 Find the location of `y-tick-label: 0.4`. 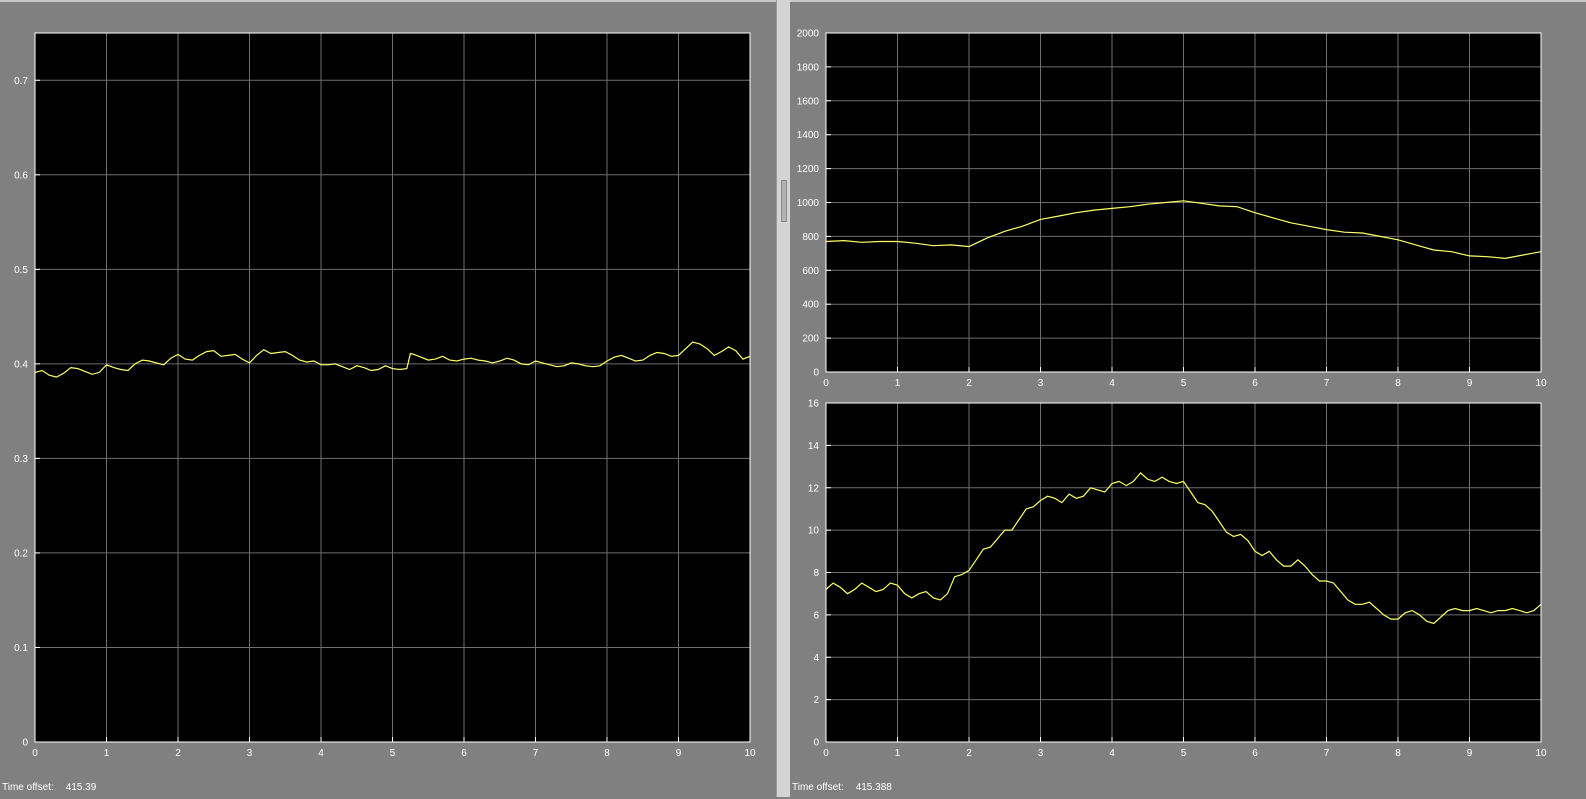

y-tick-label: 0.4 is located at coordinates (21, 364).